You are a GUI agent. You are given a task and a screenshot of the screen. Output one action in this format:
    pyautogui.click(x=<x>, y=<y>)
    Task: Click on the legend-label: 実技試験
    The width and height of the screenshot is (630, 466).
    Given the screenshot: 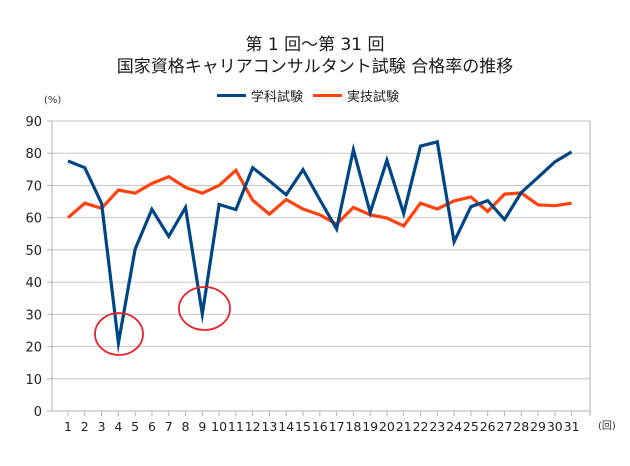 What is the action you would take?
    pyautogui.click(x=373, y=97)
    